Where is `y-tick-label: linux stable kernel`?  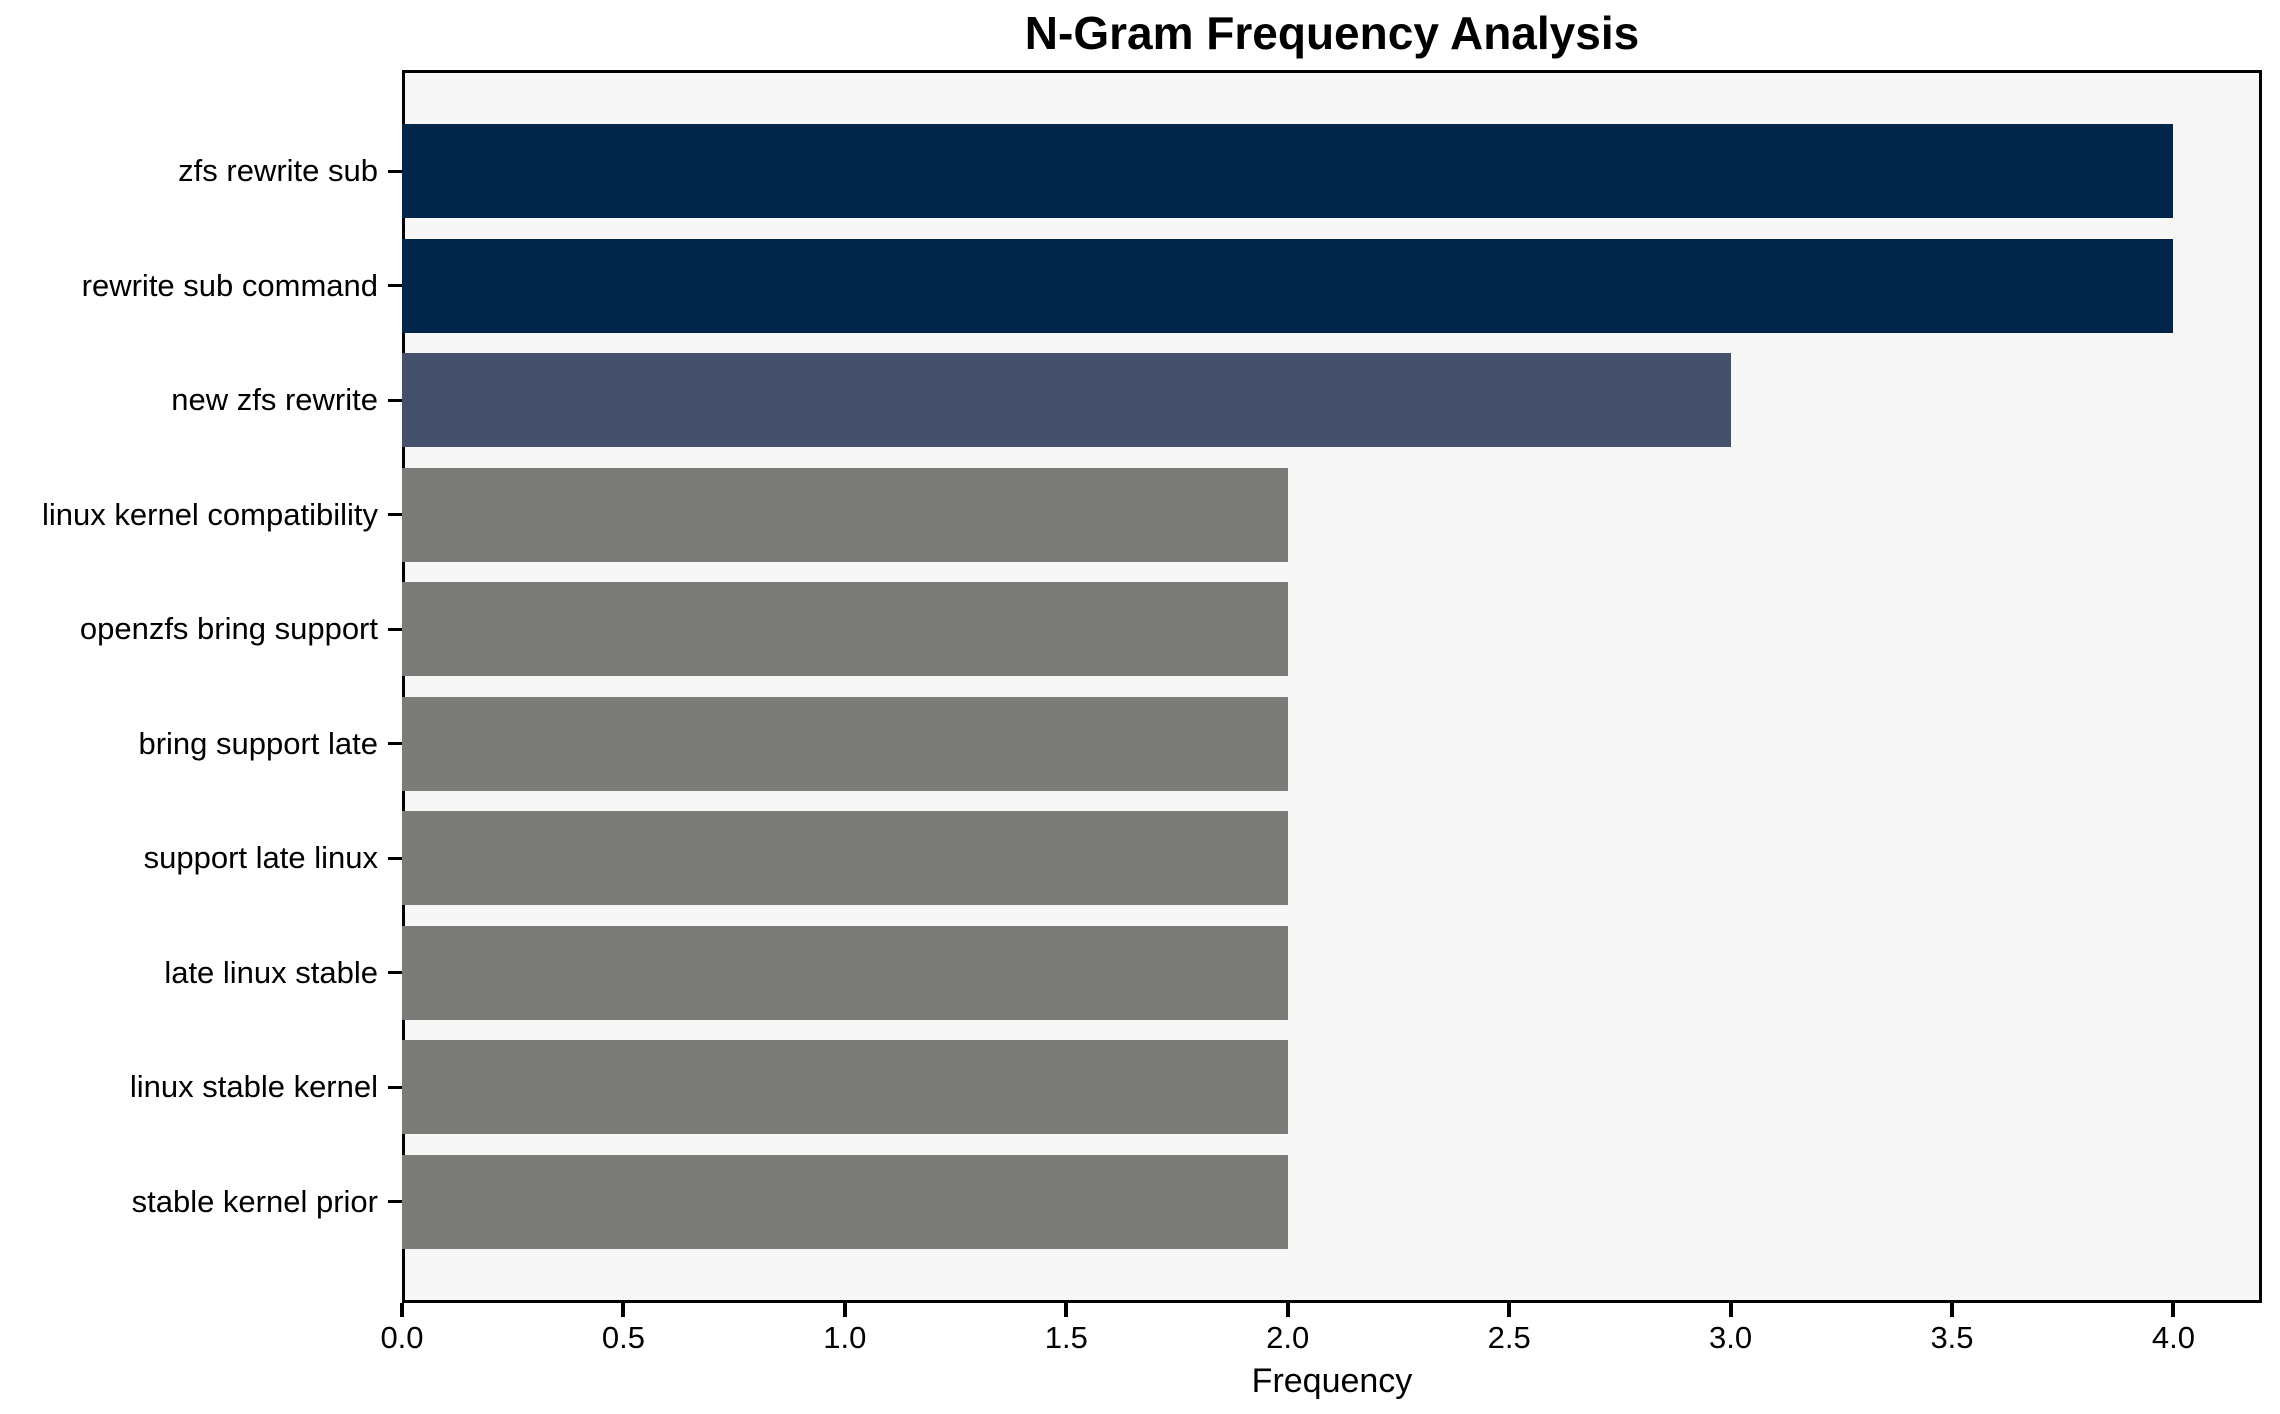 y-tick-label: linux stable kernel is located at coordinates (253, 1087).